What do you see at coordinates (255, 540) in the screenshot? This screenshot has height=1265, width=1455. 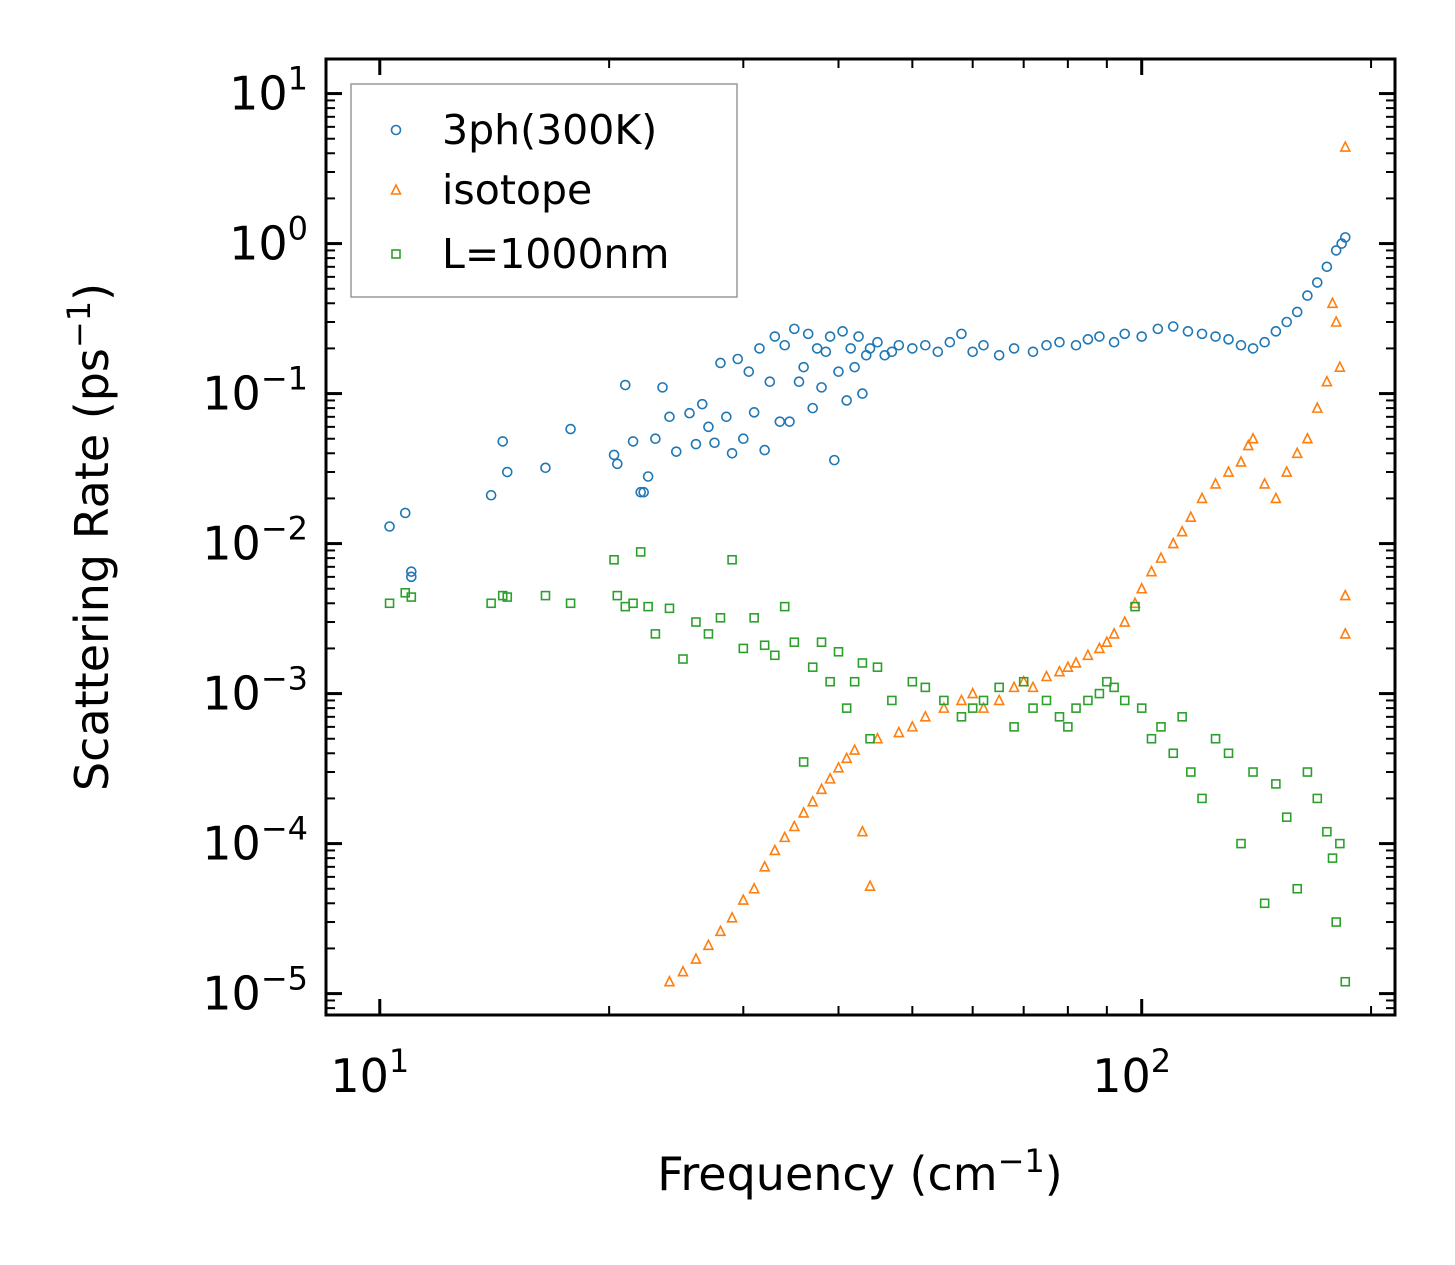 I see `y-tick-label: 10⁻²` at bounding box center [255, 540].